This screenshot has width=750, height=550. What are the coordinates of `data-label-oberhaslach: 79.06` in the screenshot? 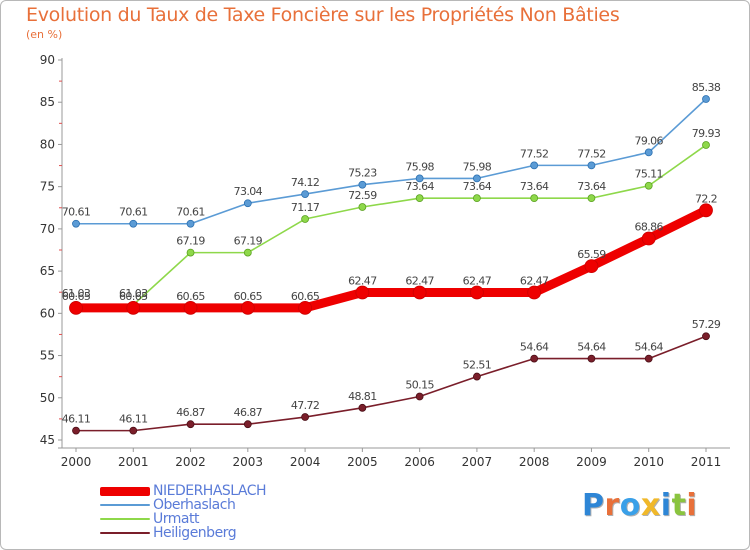 It's located at (648, 140).